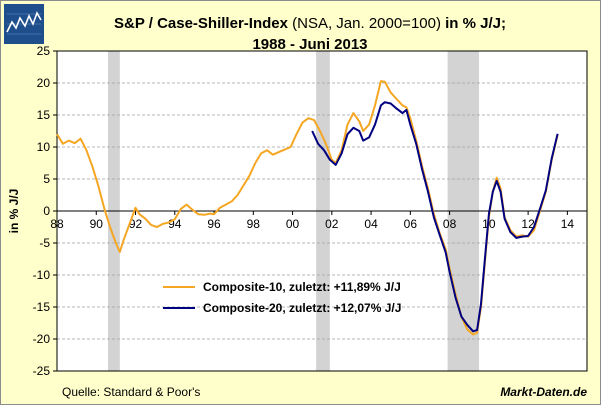  What do you see at coordinates (332, 224) in the screenshot?
I see `x-tick-label: 02` at bounding box center [332, 224].